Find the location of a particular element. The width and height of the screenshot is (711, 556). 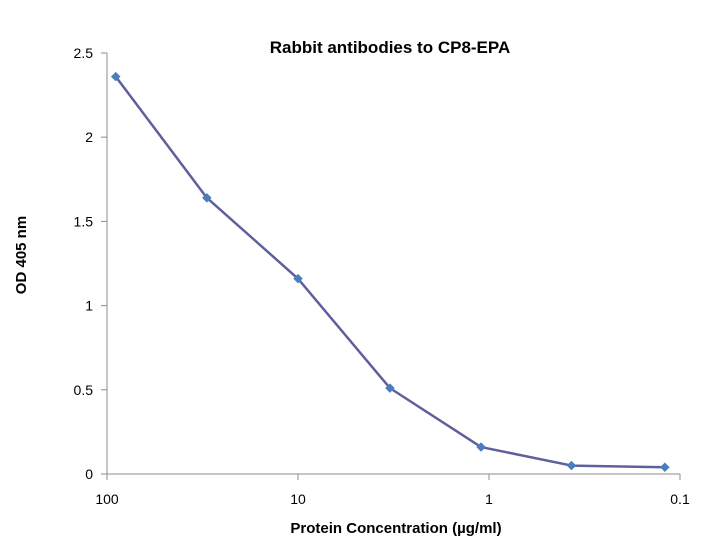

y-tick-label: 1 is located at coordinates (89, 306).